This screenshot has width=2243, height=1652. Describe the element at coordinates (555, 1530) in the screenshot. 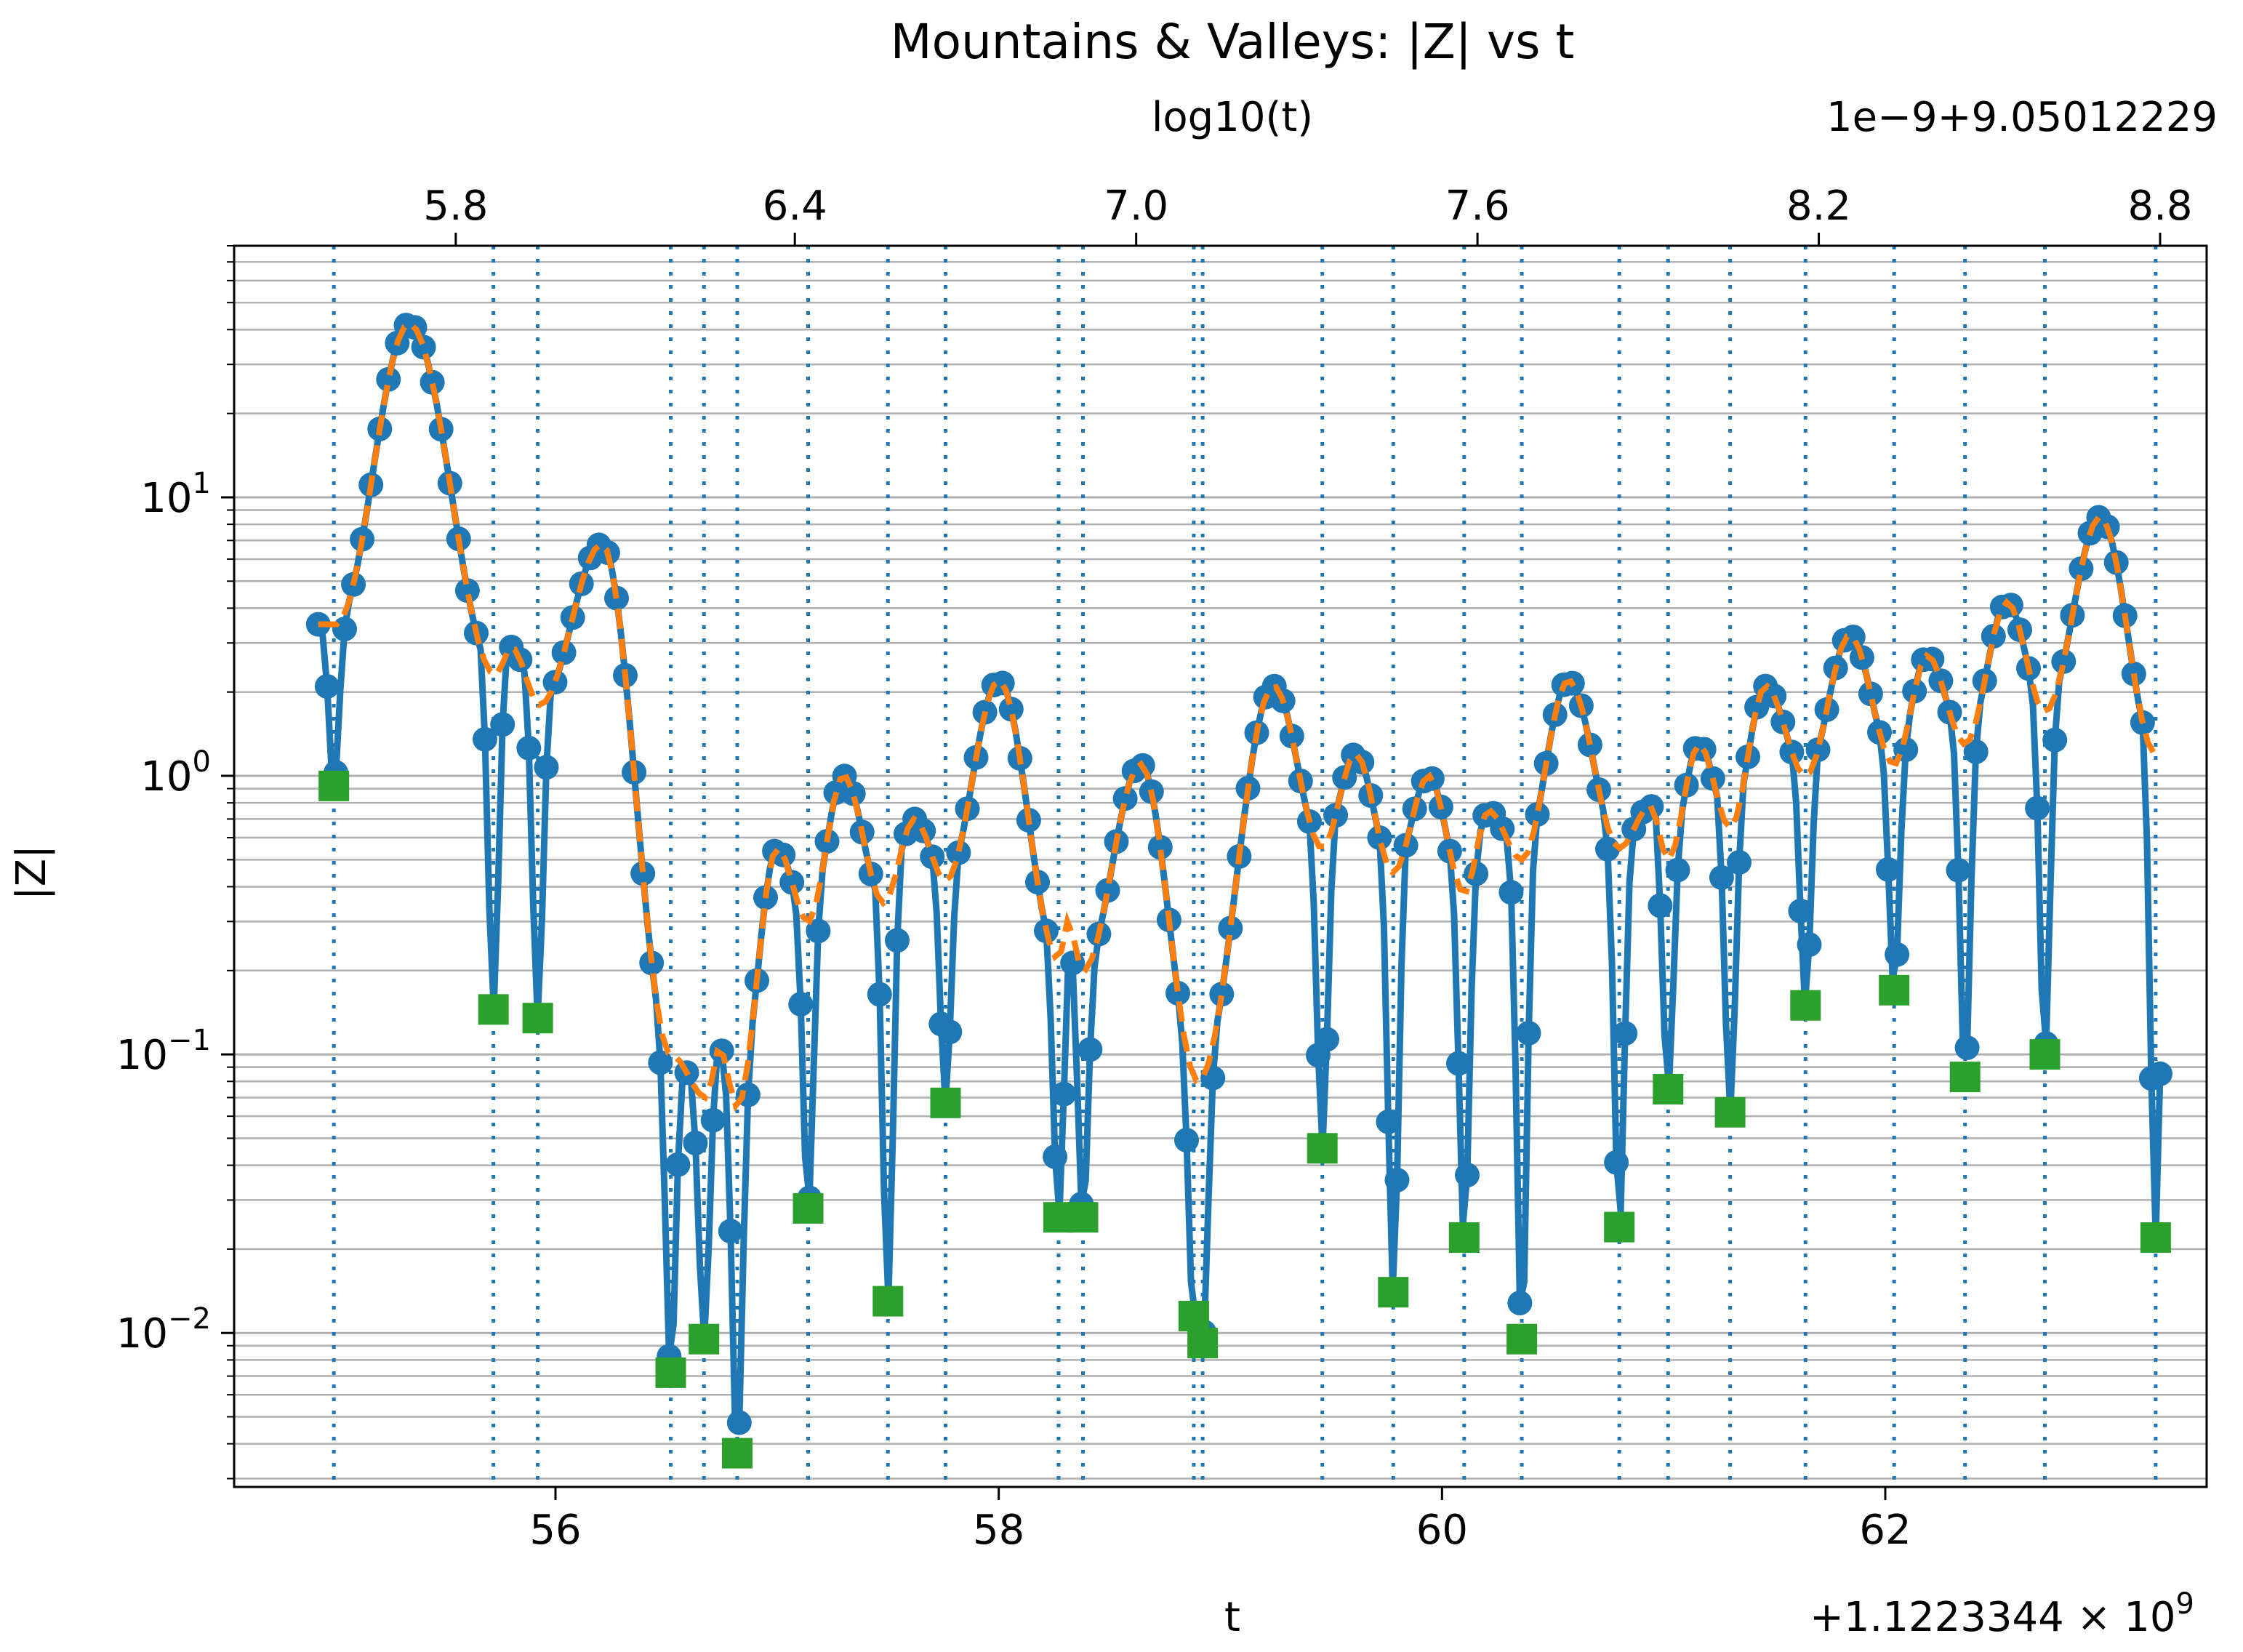

I see `x-tick-label: 56` at that location.